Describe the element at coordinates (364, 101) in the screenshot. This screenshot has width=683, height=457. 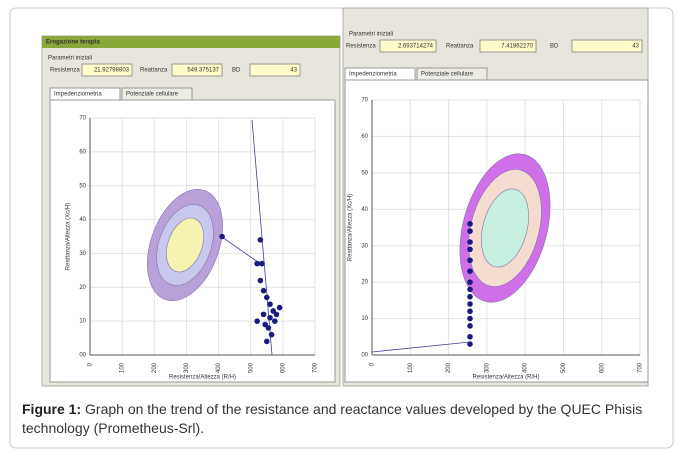
I see `y-tick-label: 70` at that location.